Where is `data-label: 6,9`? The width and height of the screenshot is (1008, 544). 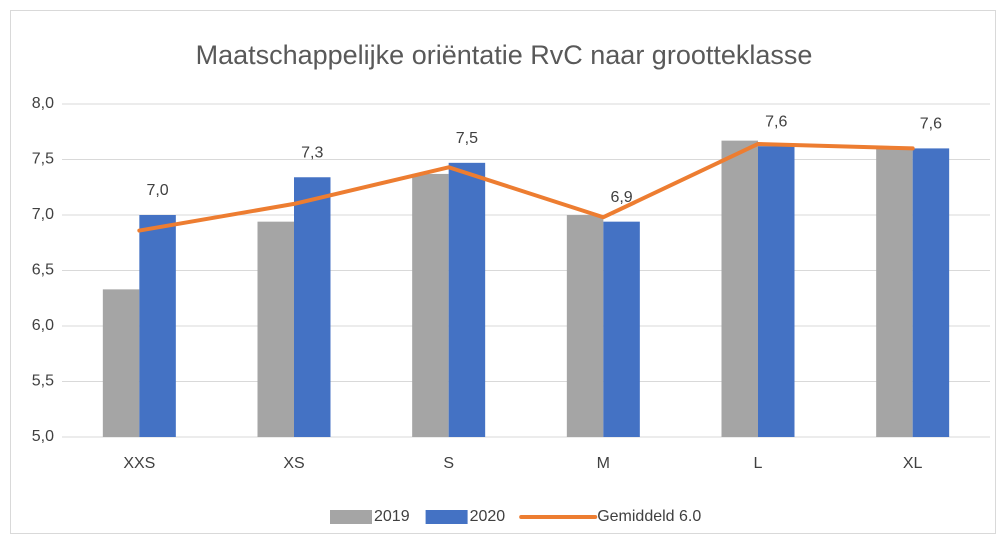 data-label: 6,9 is located at coordinates (621, 197).